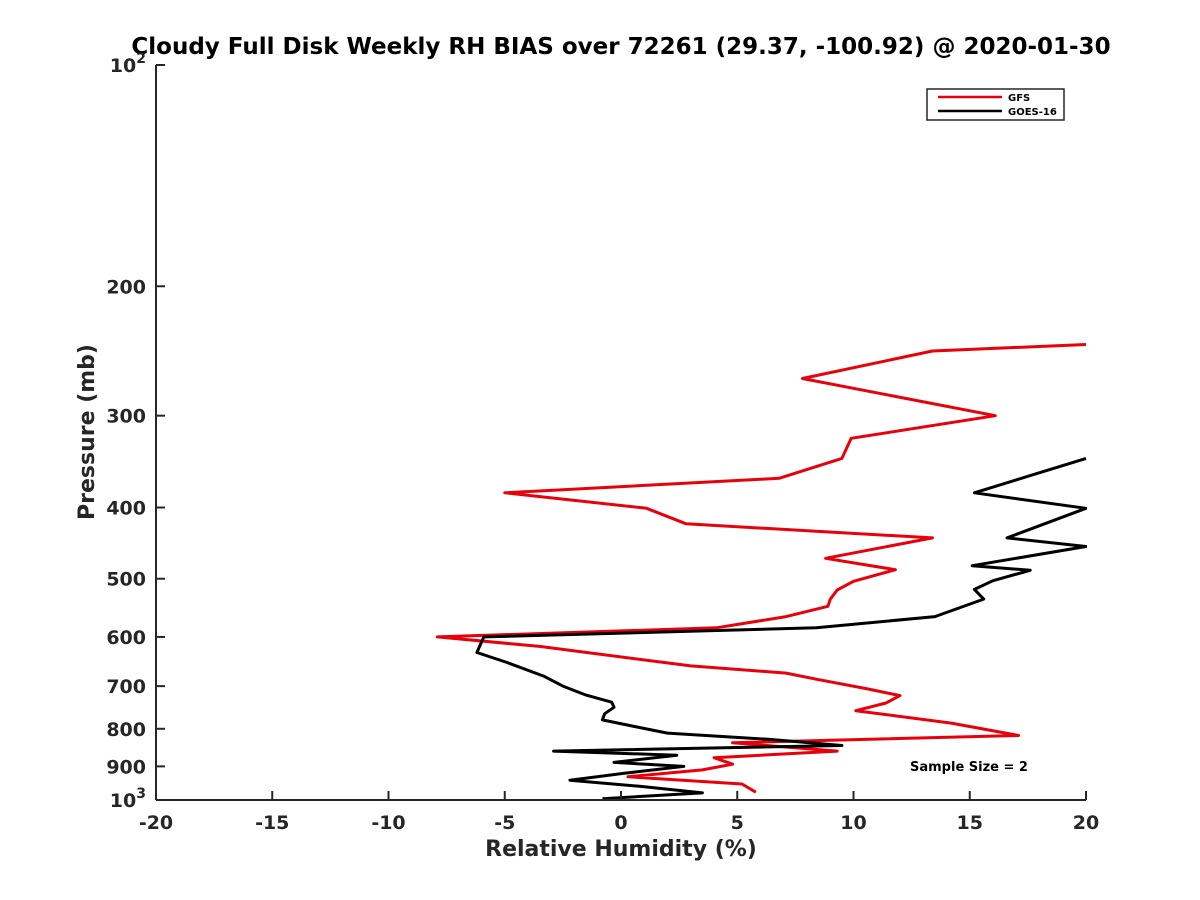  I want to click on y-tick-label: 400, so click(126, 509).